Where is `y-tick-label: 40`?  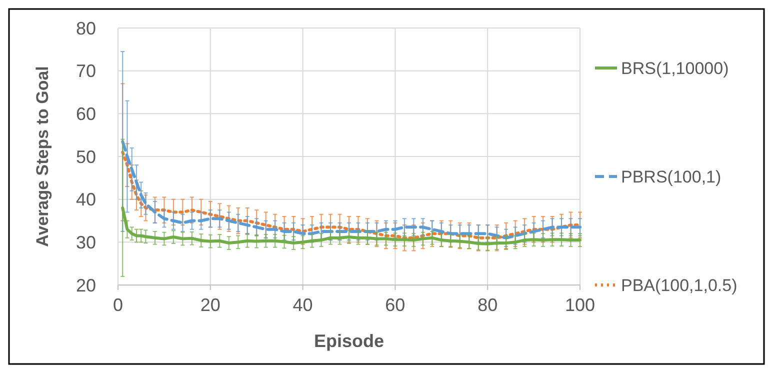
y-tick-label: 40 is located at coordinates (86, 200).